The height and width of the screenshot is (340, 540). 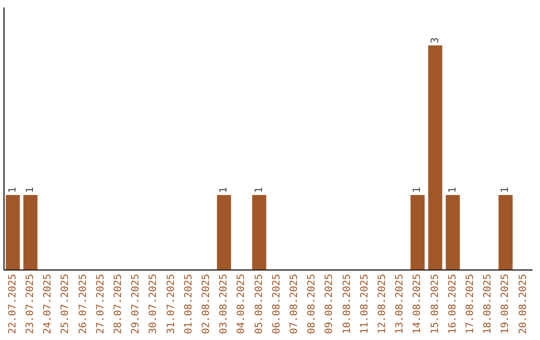 What do you see at coordinates (136, 304) in the screenshot?
I see `x-tick-label: 29.07.2025` at bounding box center [136, 304].